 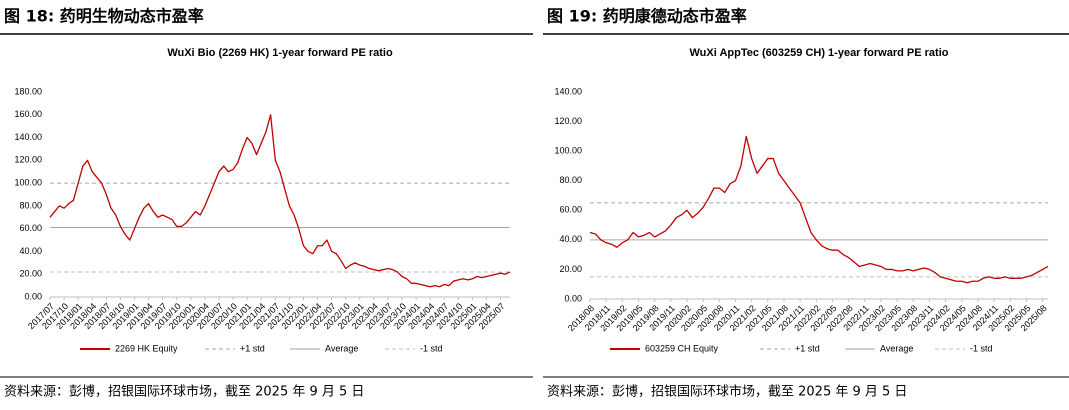 I want to click on y-tick-label: 160.00, so click(x=28, y=114).